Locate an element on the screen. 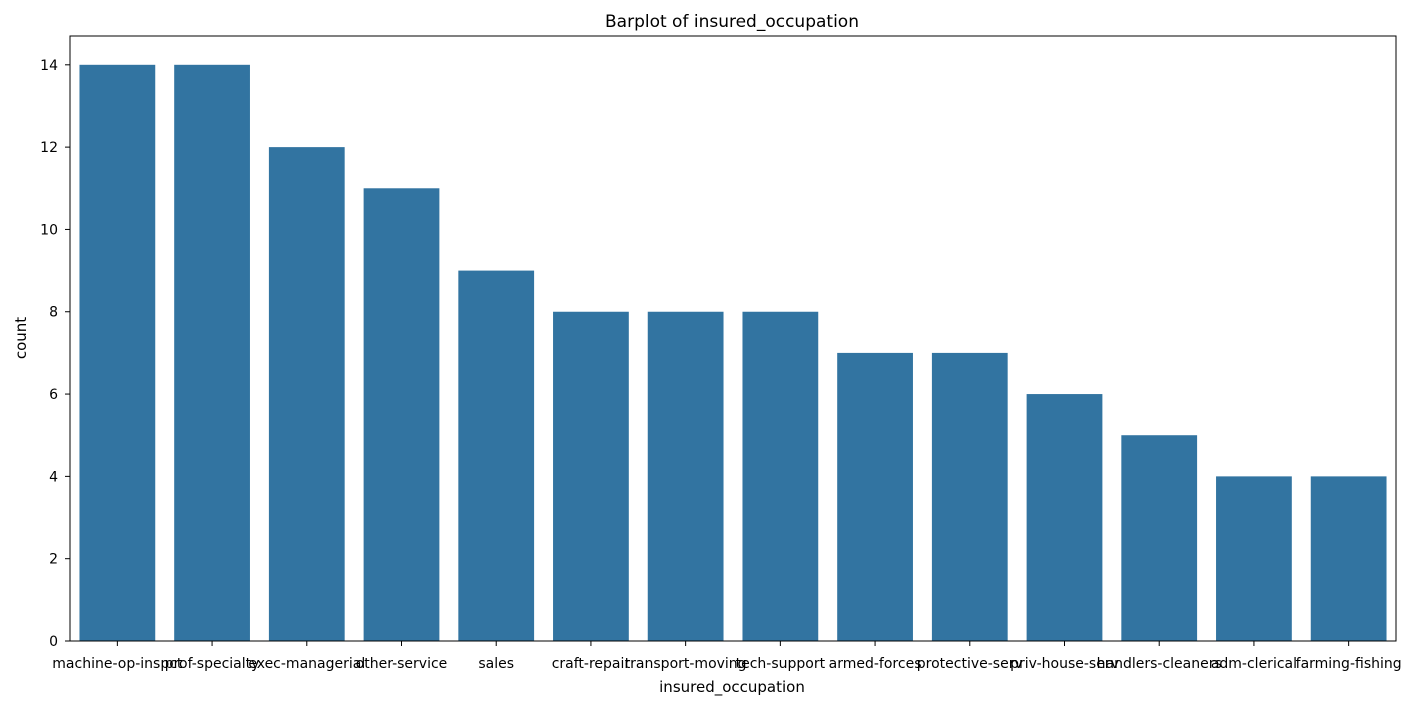 The image size is (1421, 708). x-tick-label: craft-repair is located at coordinates (591, 664).